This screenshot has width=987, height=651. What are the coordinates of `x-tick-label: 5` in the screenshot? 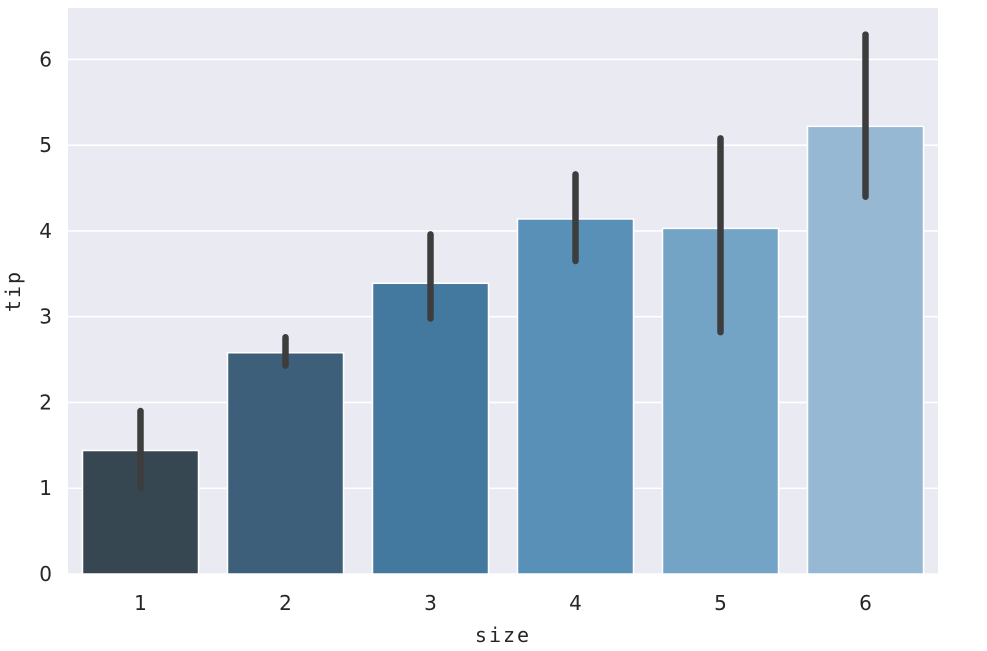 It's located at (720, 603).